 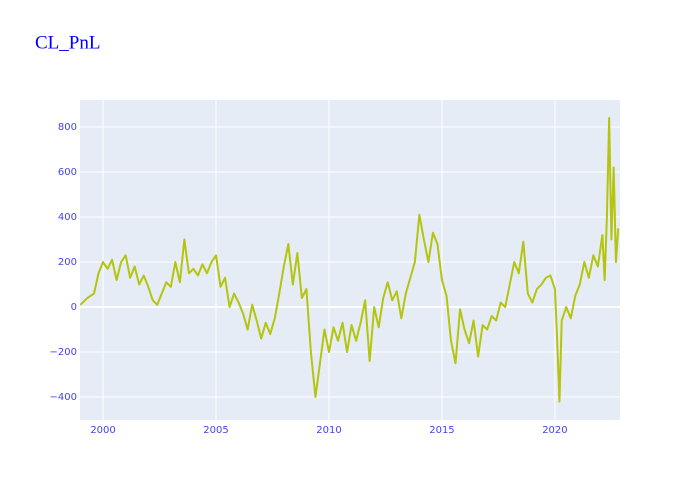 I want to click on y-tick-label: 200, so click(x=67, y=262).